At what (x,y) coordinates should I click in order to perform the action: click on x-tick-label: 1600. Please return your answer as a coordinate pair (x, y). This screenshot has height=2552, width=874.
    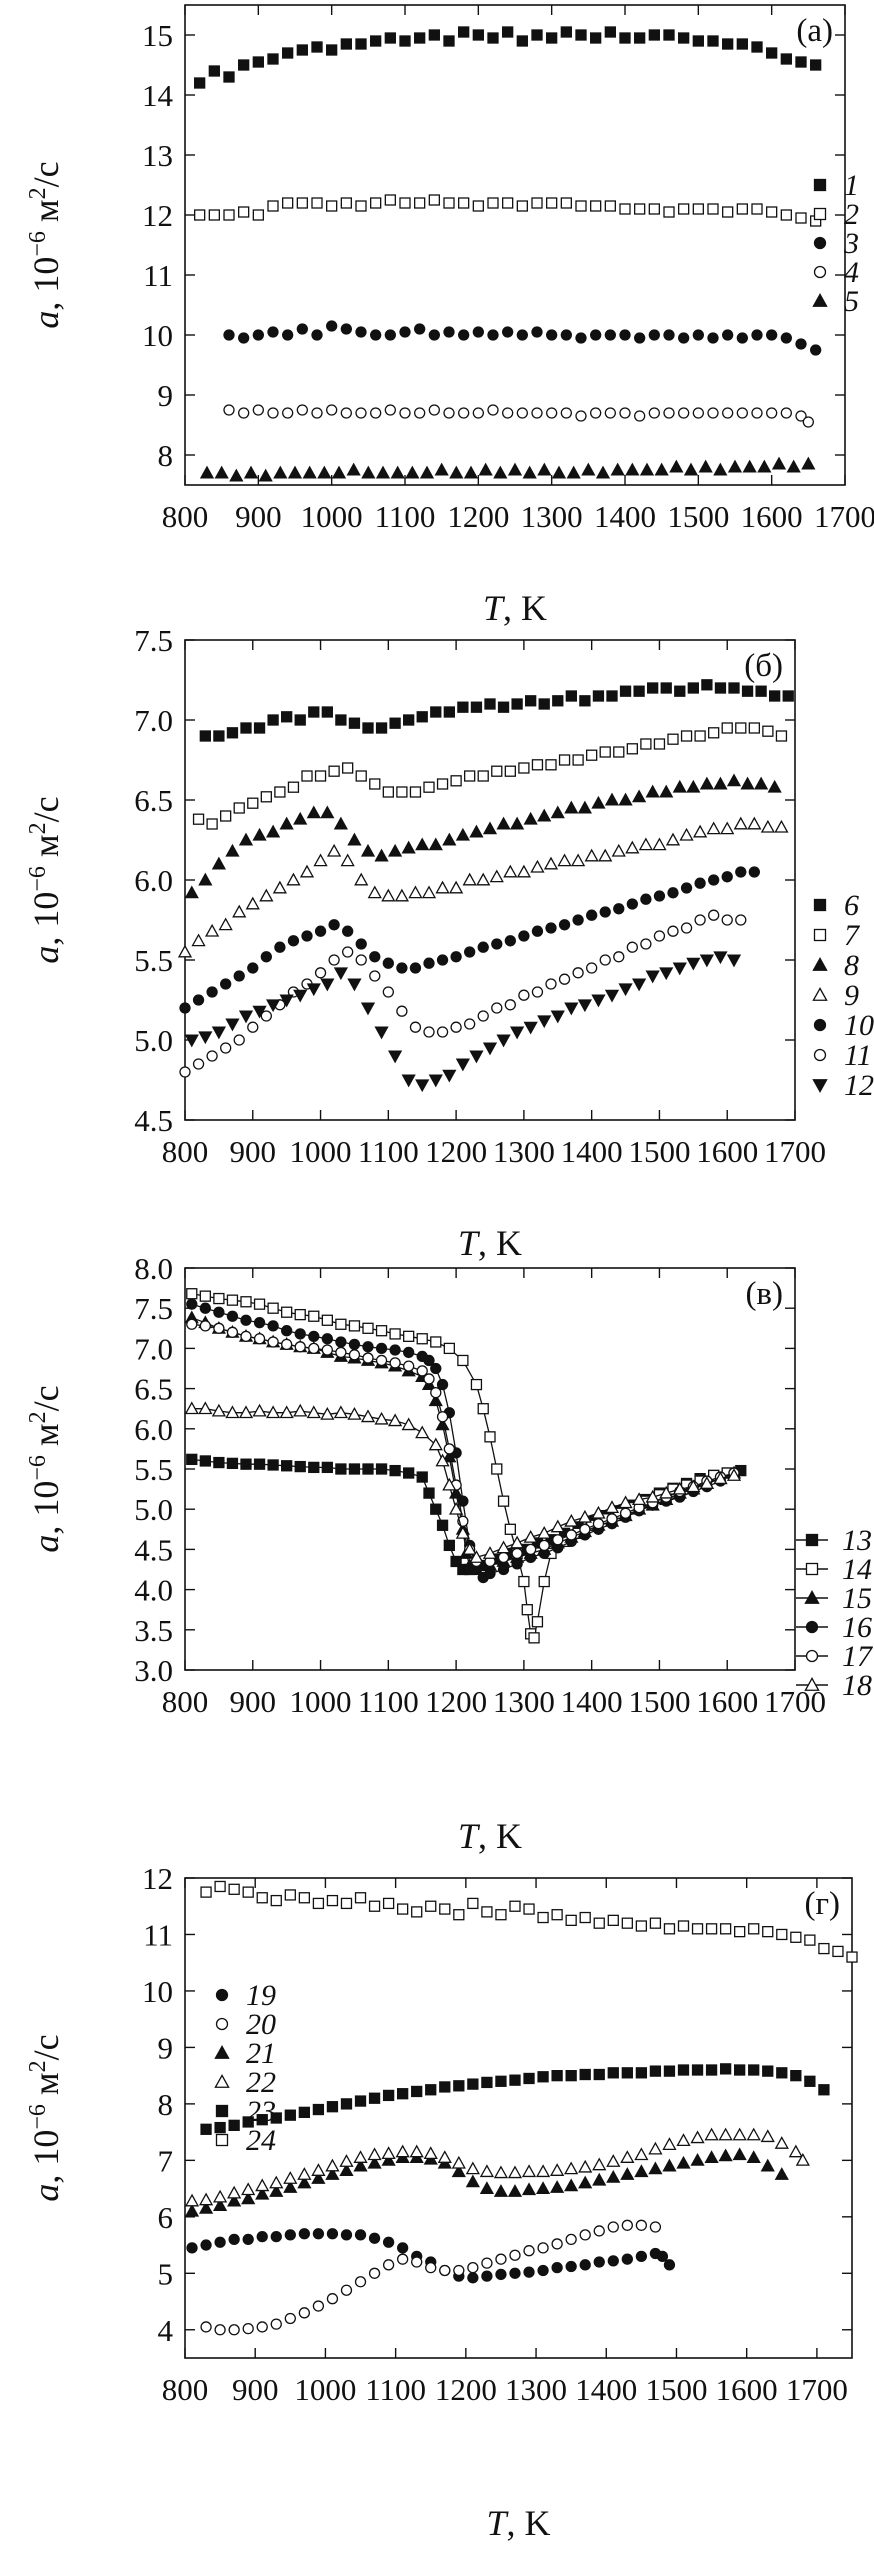
    Looking at the image, I should click on (772, 516).